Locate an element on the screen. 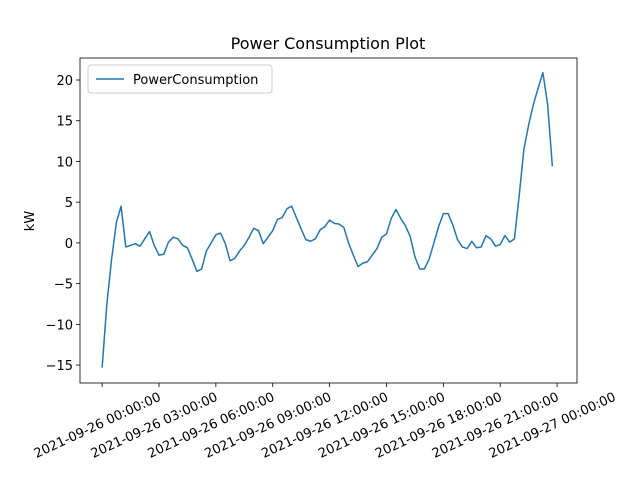  y-tick-label: −10 is located at coordinates (59, 325).